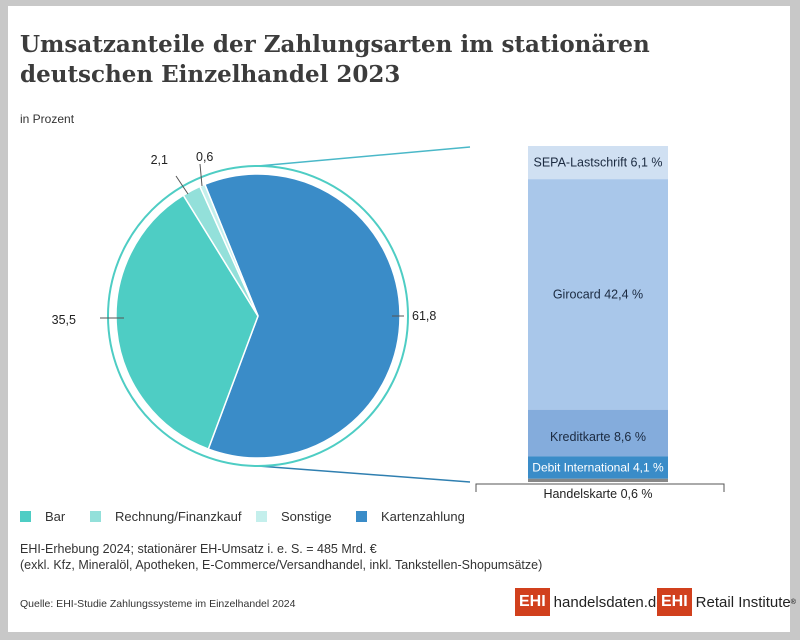  Describe the element at coordinates (364, 474) in the screenshot. I see `connector-bottom` at that location.